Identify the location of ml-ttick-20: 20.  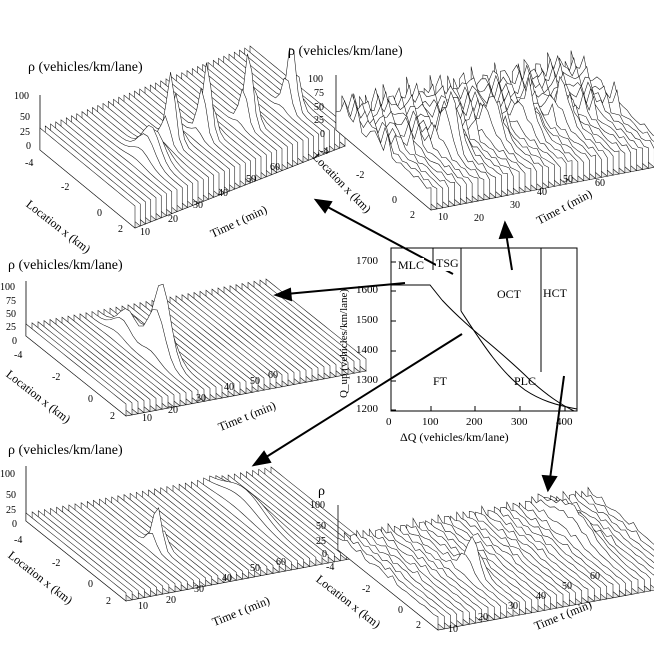
(173, 410).